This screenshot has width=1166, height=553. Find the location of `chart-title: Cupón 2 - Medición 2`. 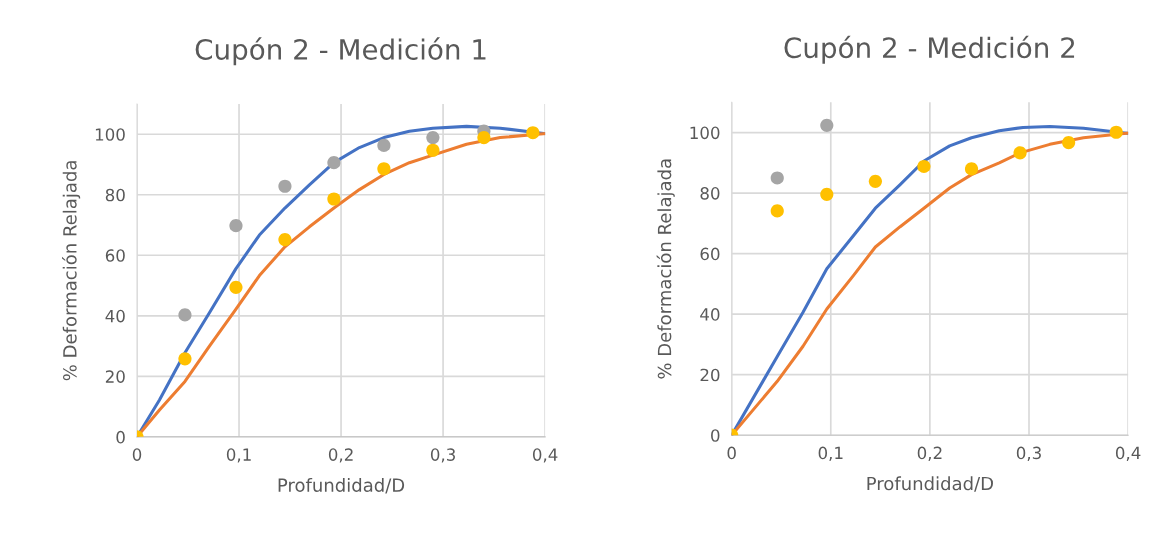

chart-title: Cupón 2 - Medición 2 is located at coordinates (929, 49).